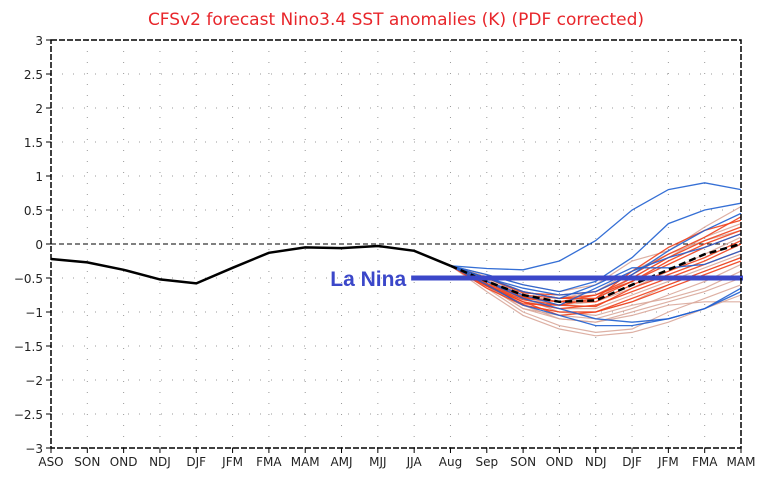 The height and width of the screenshot is (497, 764). I want to click on ensemble-mean, so click(596, 273).